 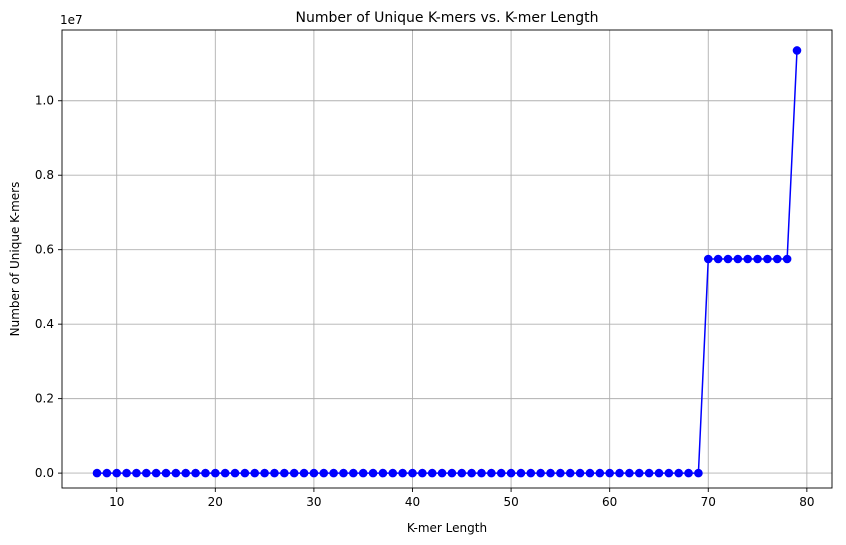 I want to click on x-tick-label: 80, so click(x=806, y=502).